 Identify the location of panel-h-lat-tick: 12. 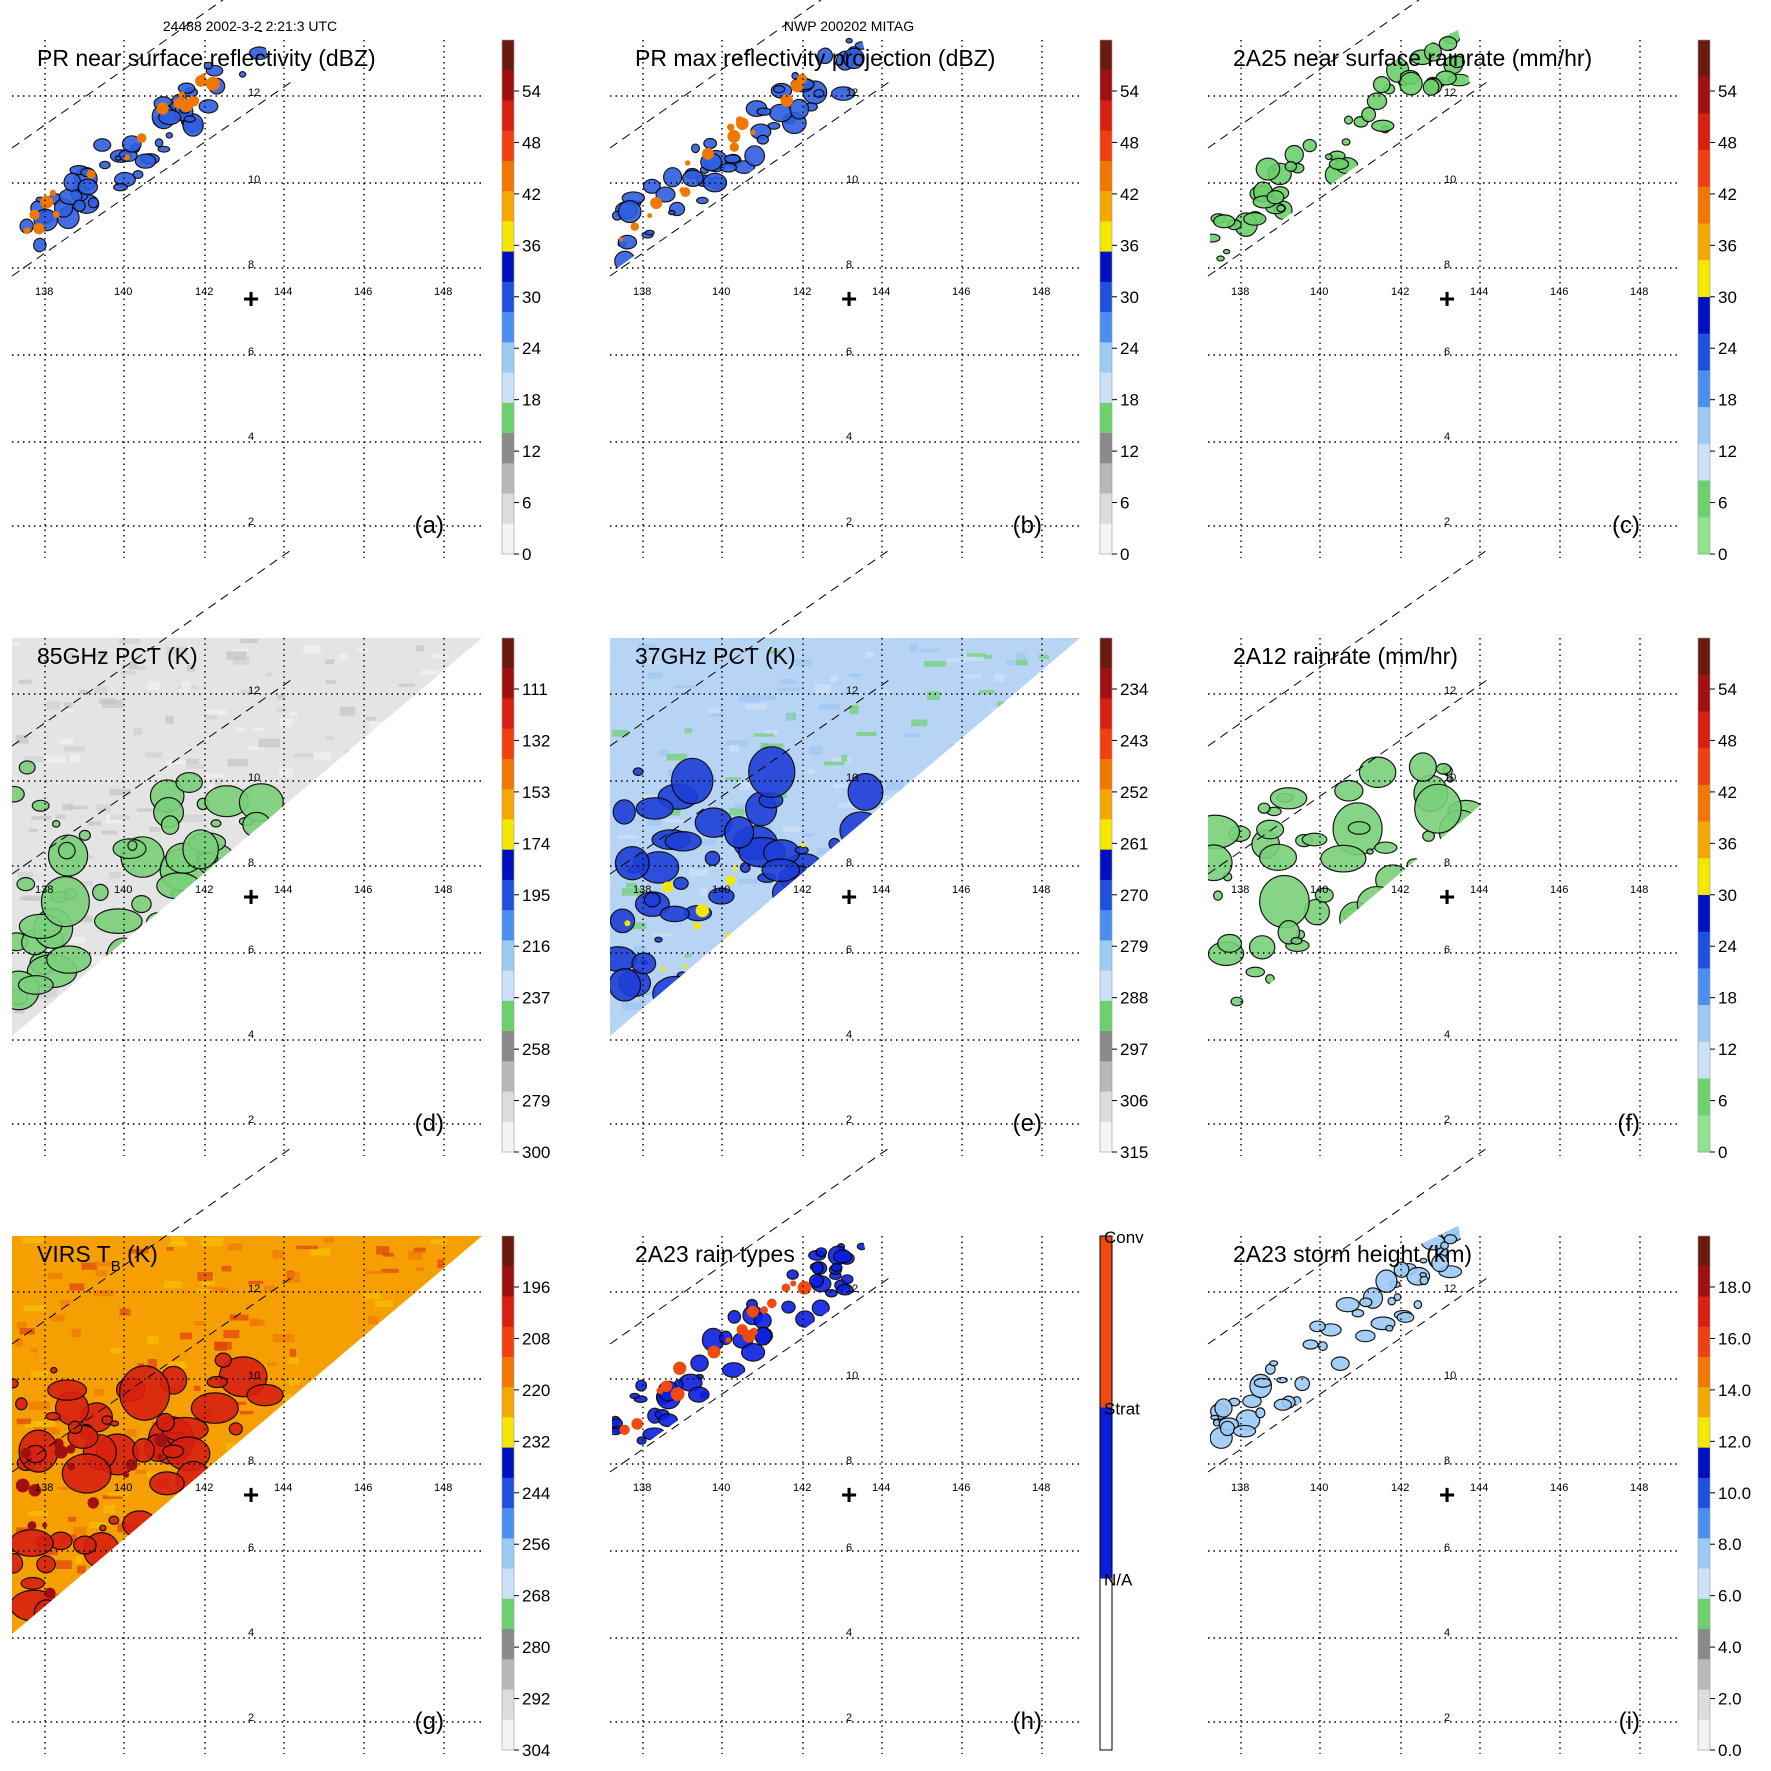
(852, 1289).